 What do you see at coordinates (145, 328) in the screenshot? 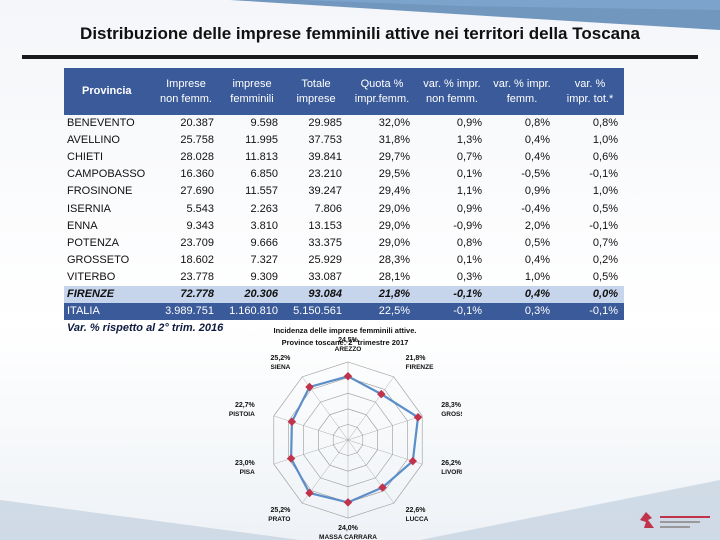
I see `table-note: Var. % rispetto al 2° trim. 2016` at bounding box center [145, 328].